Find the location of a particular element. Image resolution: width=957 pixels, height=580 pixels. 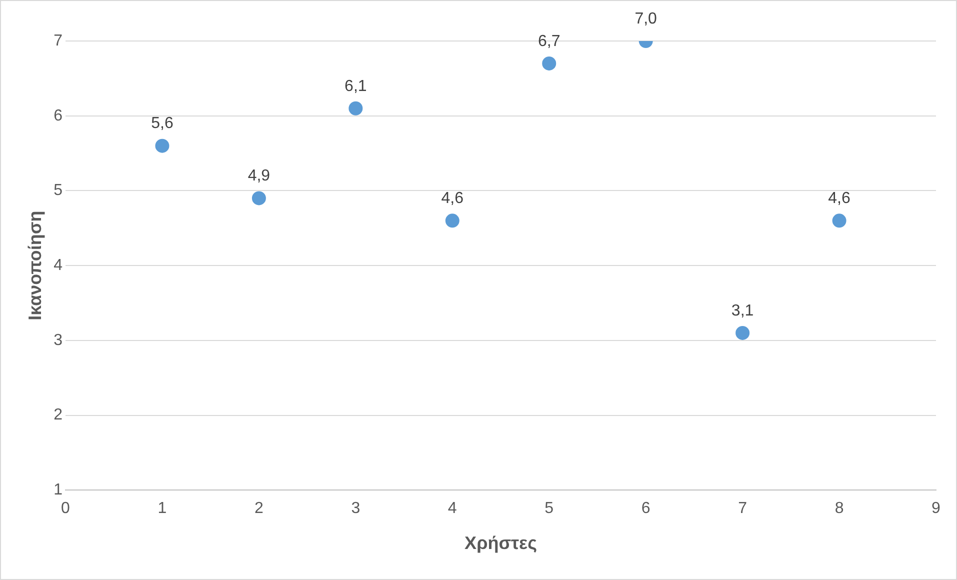

x-tick-label: 6 is located at coordinates (645, 509).